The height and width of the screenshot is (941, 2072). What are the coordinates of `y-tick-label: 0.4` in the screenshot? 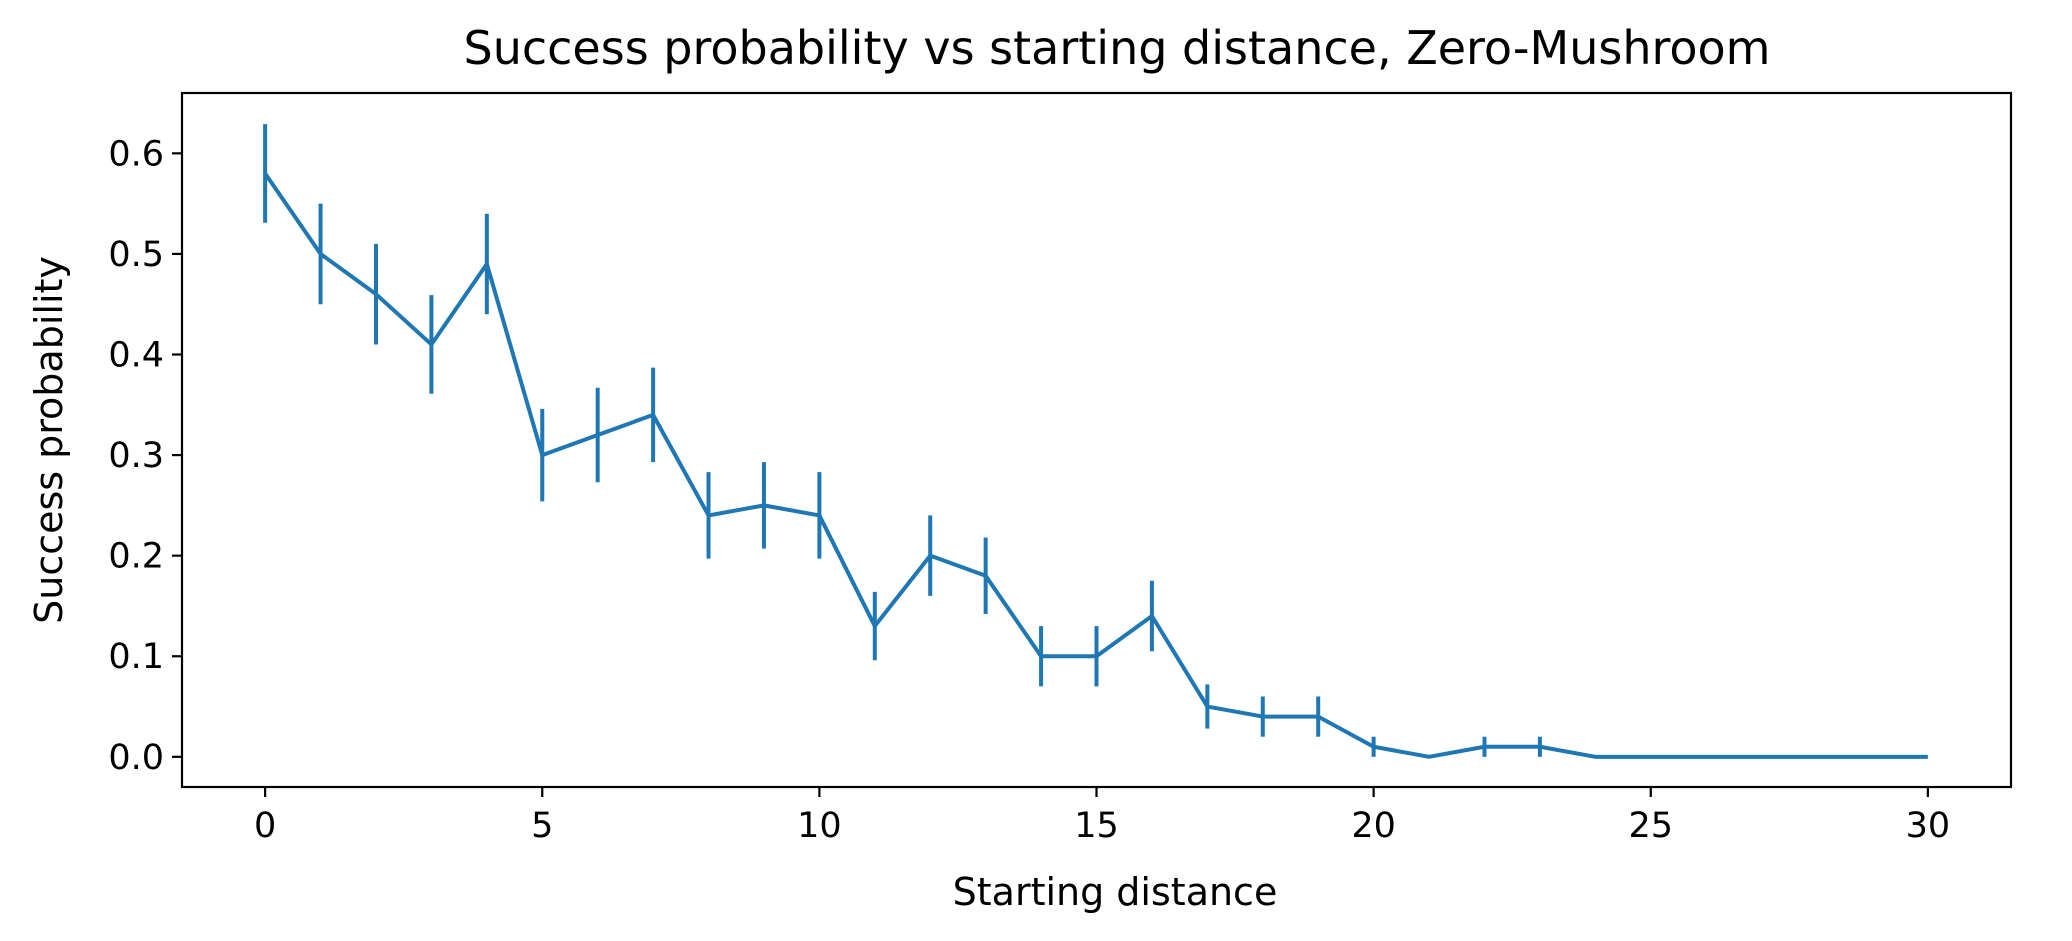 It's located at (136, 356).